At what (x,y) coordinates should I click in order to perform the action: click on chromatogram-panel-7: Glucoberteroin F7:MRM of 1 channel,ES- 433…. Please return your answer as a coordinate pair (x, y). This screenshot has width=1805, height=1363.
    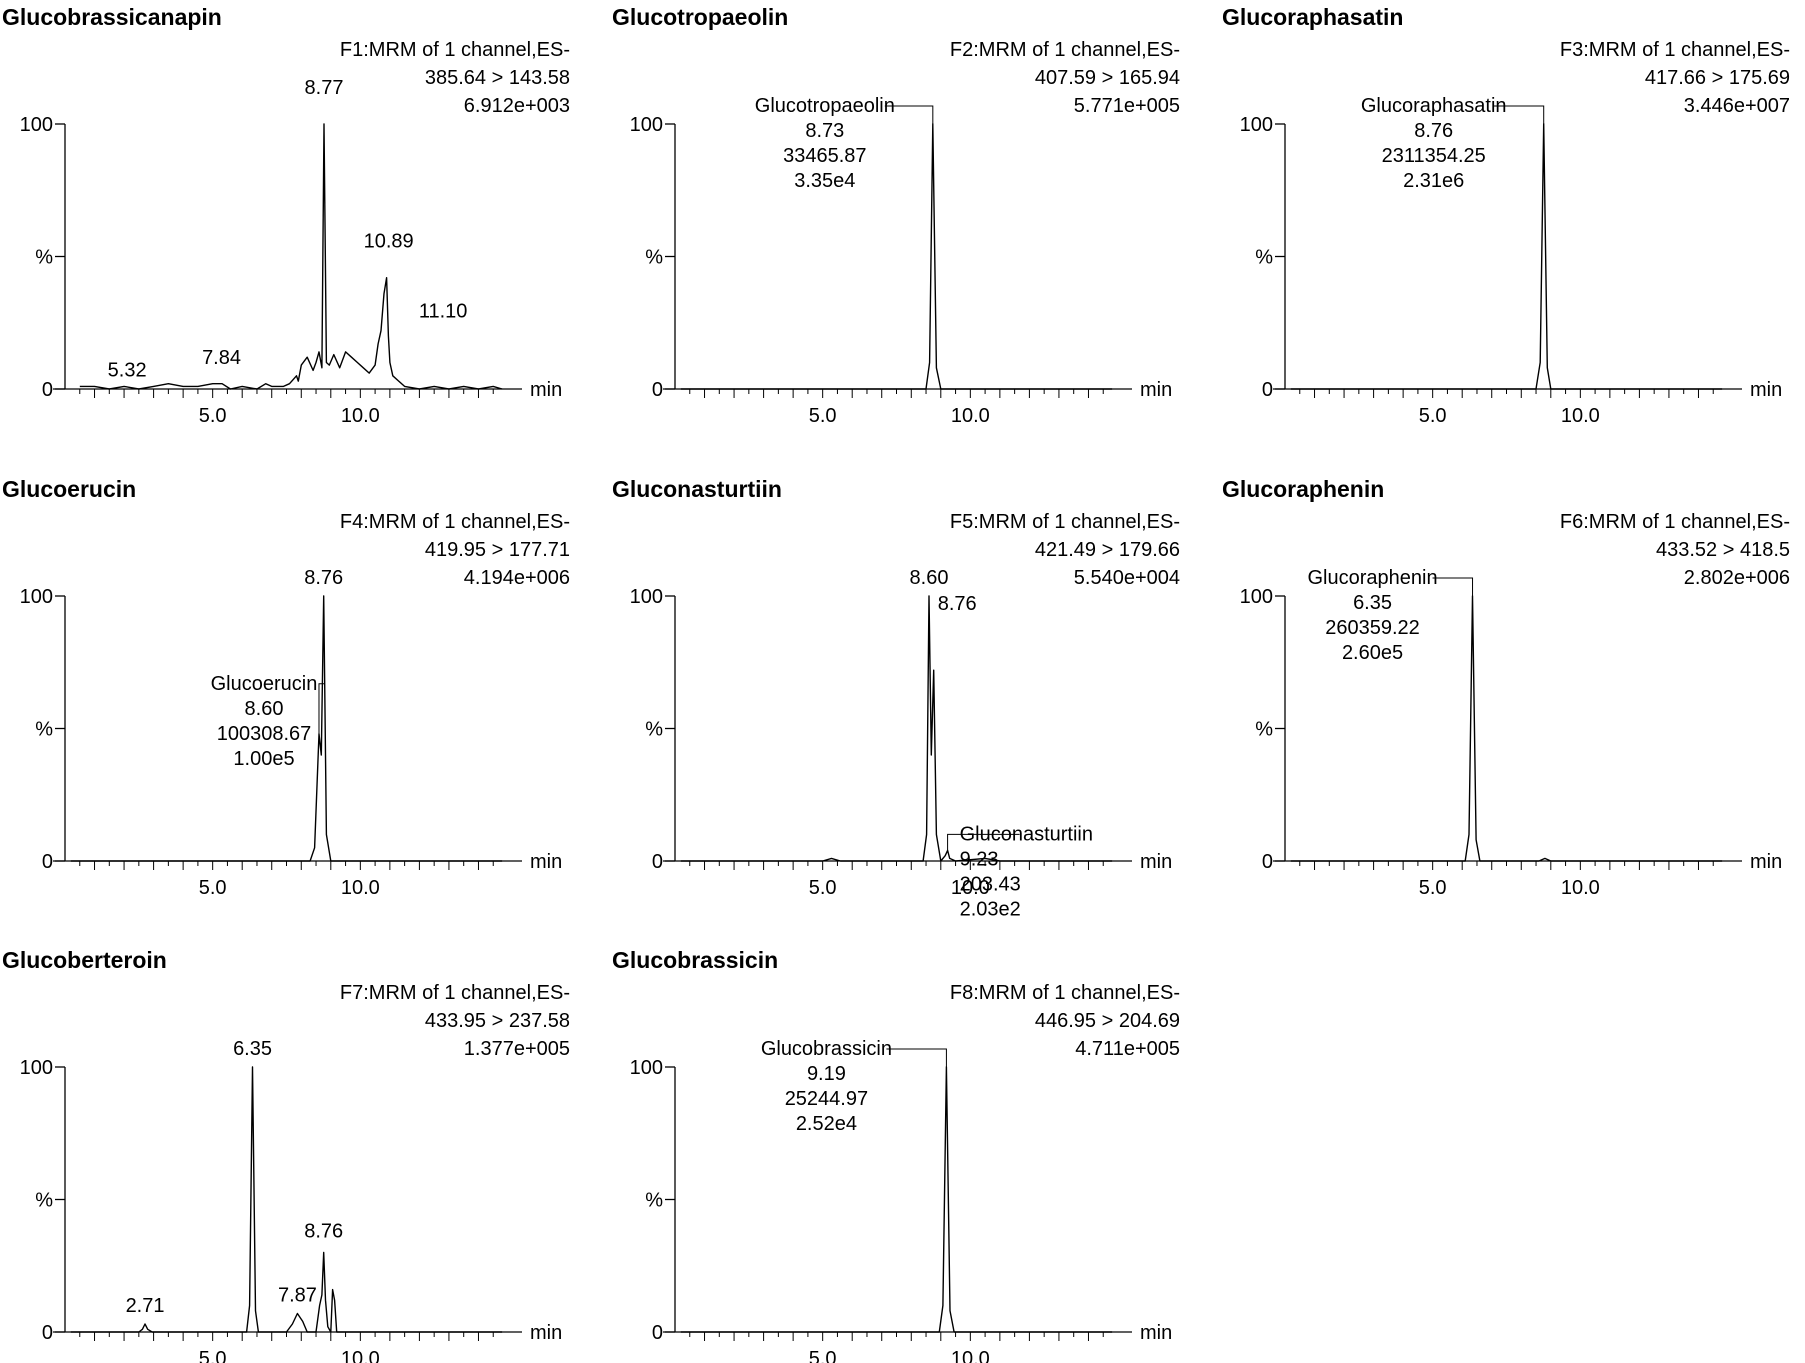
    Looking at the image, I should click on (286, 1155).